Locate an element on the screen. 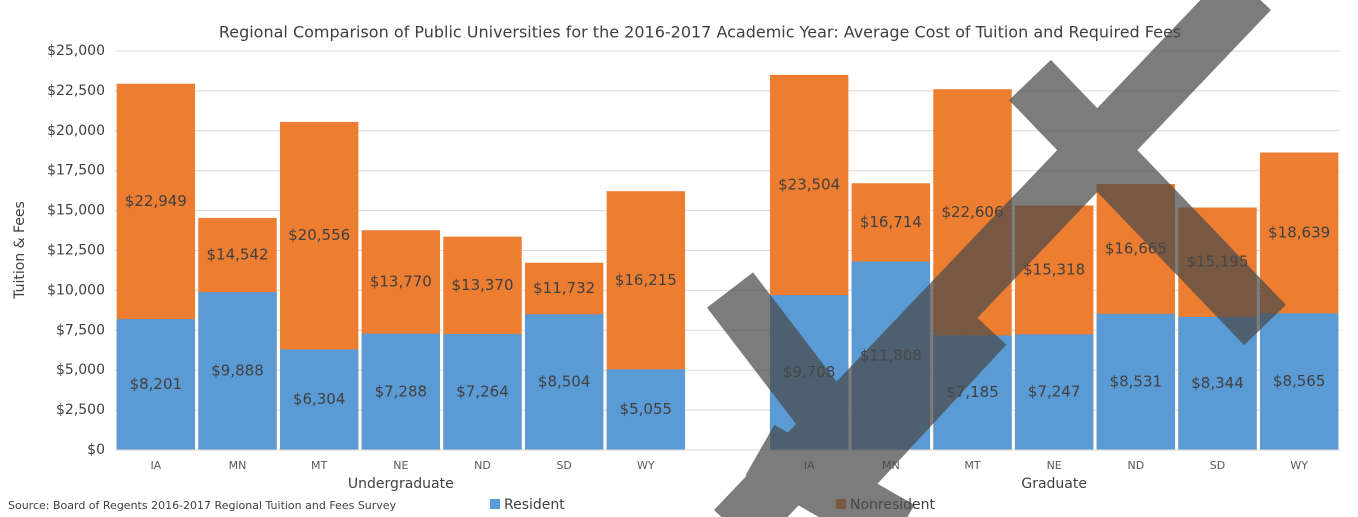 The height and width of the screenshot is (517, 1358). y-tick-label: $0 is located at coordinates (96, 450).